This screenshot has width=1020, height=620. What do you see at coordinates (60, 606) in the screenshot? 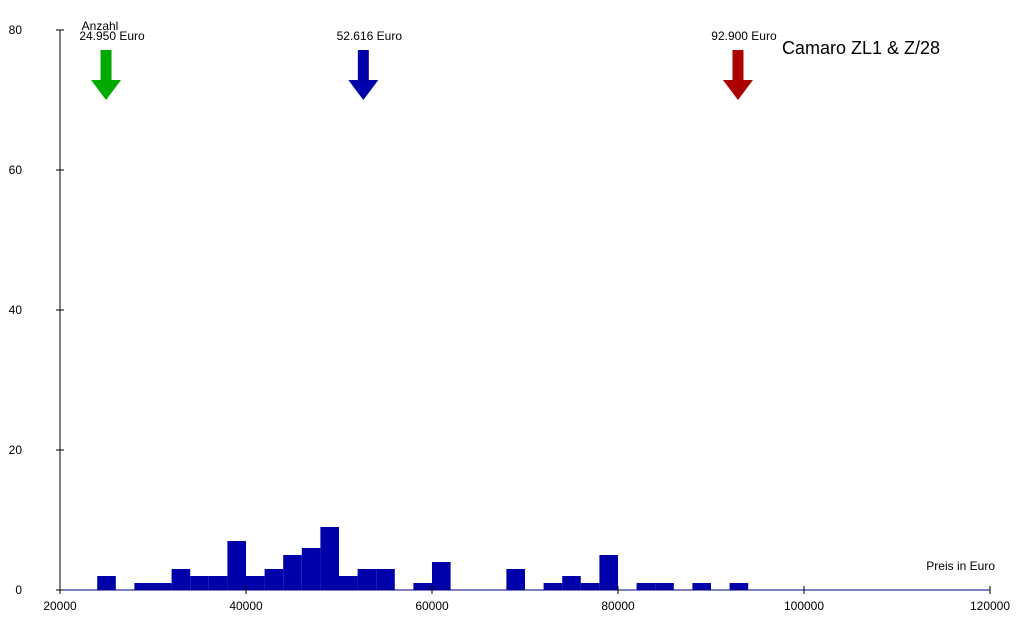
I see `x-tick-label: 20000` at bounding box center [60, 606].